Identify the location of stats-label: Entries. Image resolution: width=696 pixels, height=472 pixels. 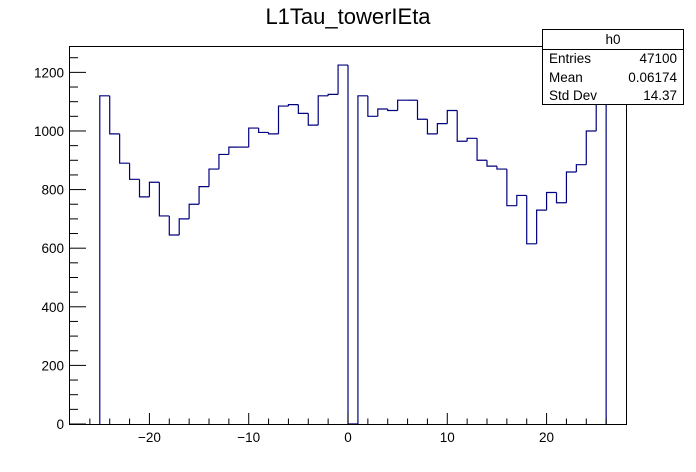
(570, 58).